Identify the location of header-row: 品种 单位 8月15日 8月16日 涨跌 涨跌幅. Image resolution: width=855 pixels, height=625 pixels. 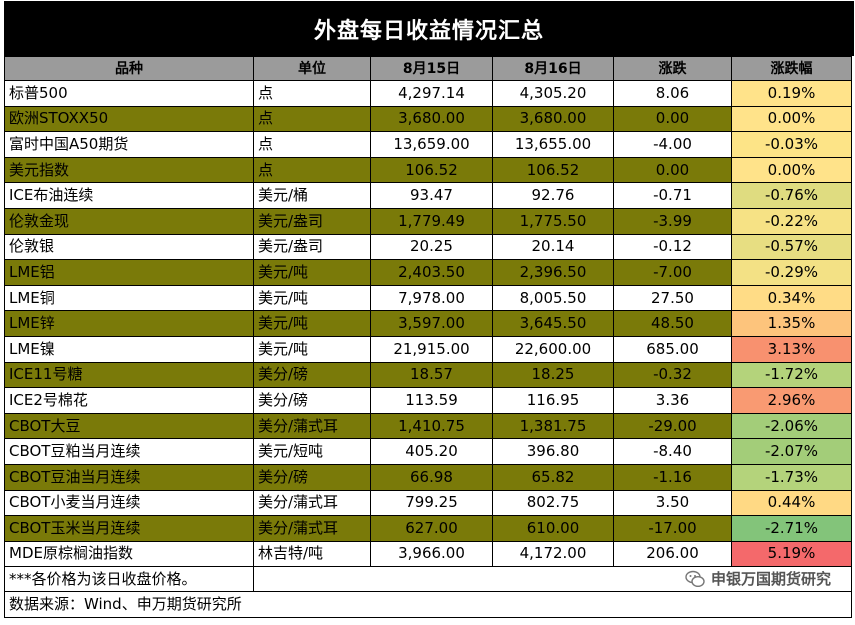
(428, 68).